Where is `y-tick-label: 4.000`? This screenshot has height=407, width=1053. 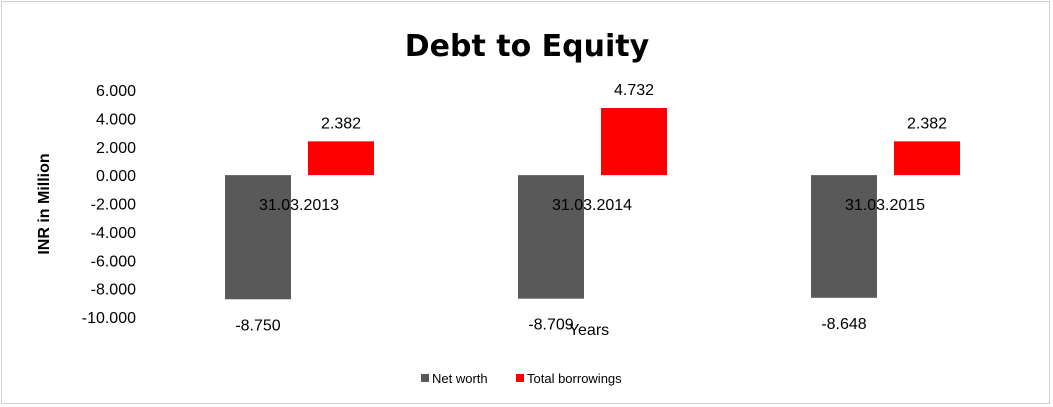 y-tick-label: 4.000 is located at coordinates (116, 119).